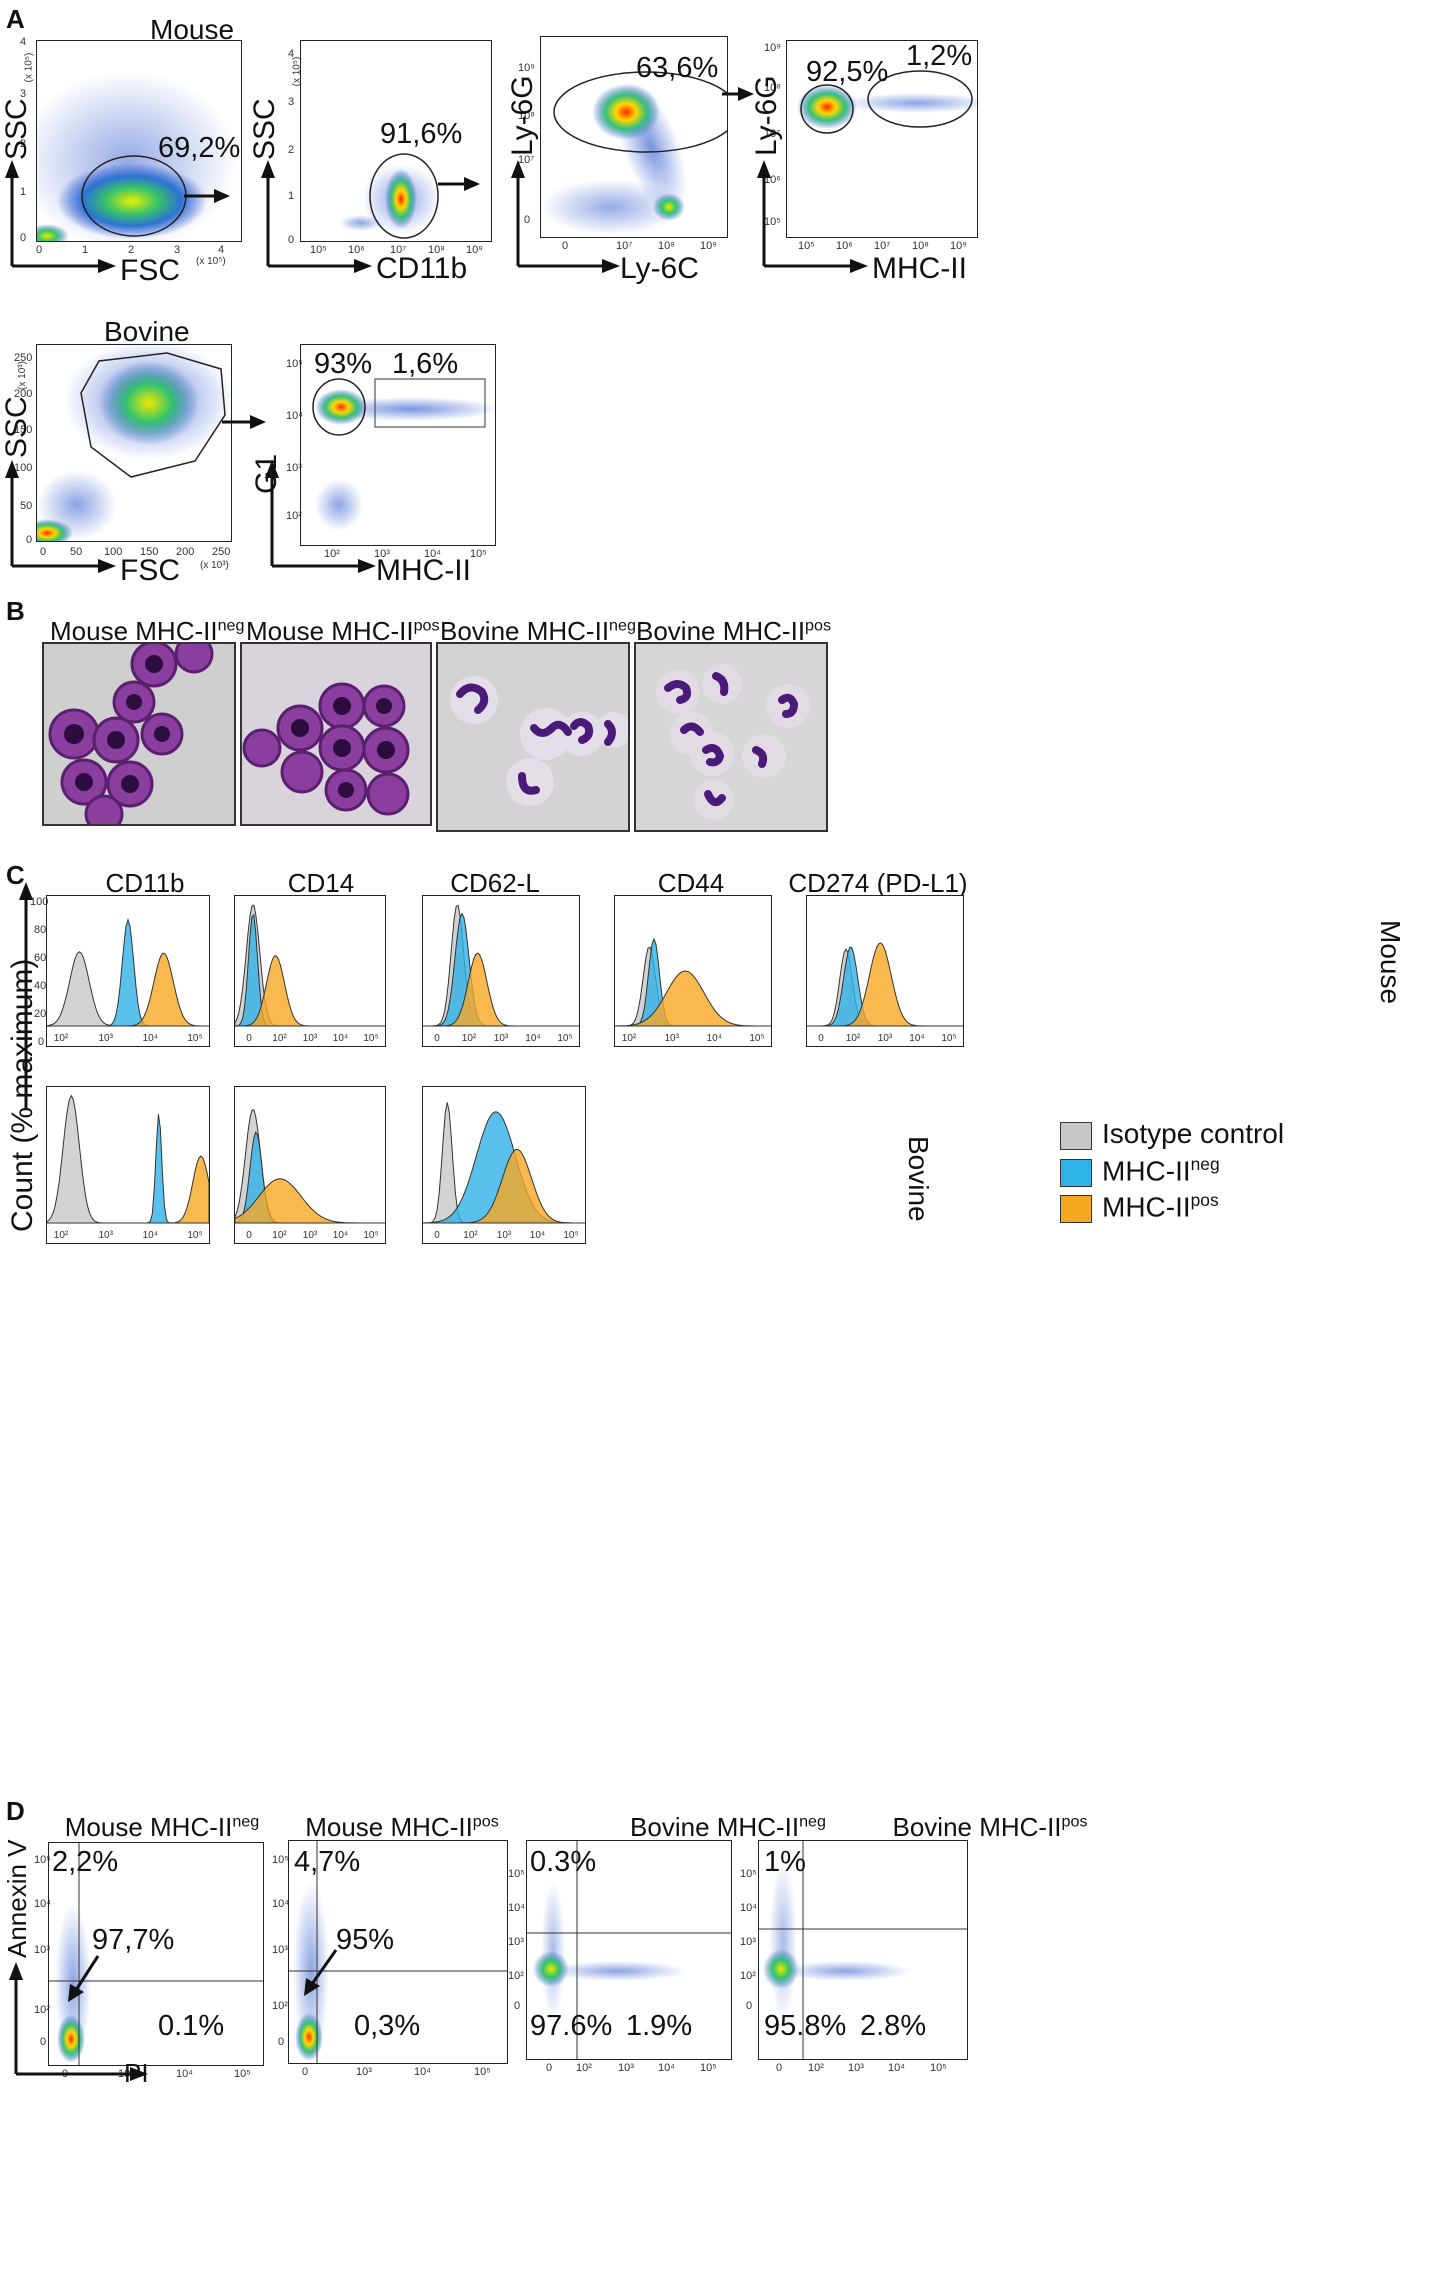 The height and width of the screenshot is (2289, 1445). Describe the element at coordinates (990, 1827) in the screenshot. I see `d-title-4: Bovine MHC-IIpos` at that location.